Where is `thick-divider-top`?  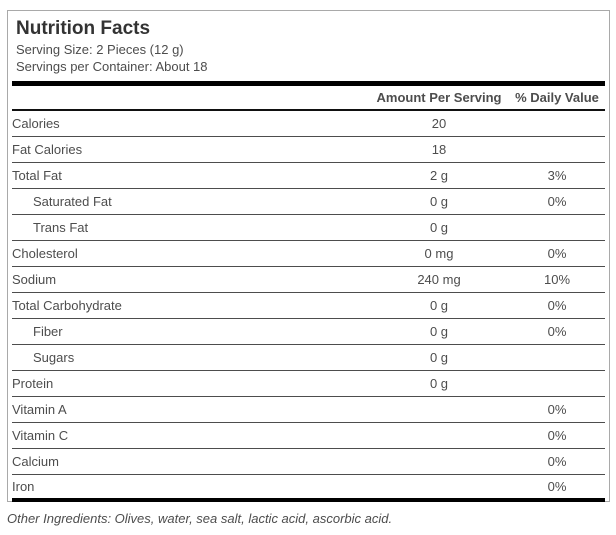
thick-divider-top is located at coordinates (308, 83).